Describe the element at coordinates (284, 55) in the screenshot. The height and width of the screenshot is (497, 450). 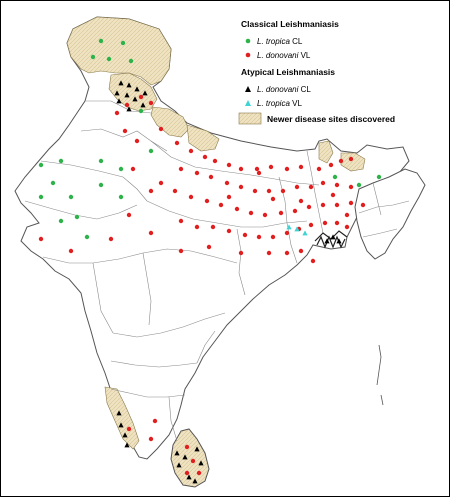
I see `legend-item-donovani-vl: L. donovani VL` at that location.